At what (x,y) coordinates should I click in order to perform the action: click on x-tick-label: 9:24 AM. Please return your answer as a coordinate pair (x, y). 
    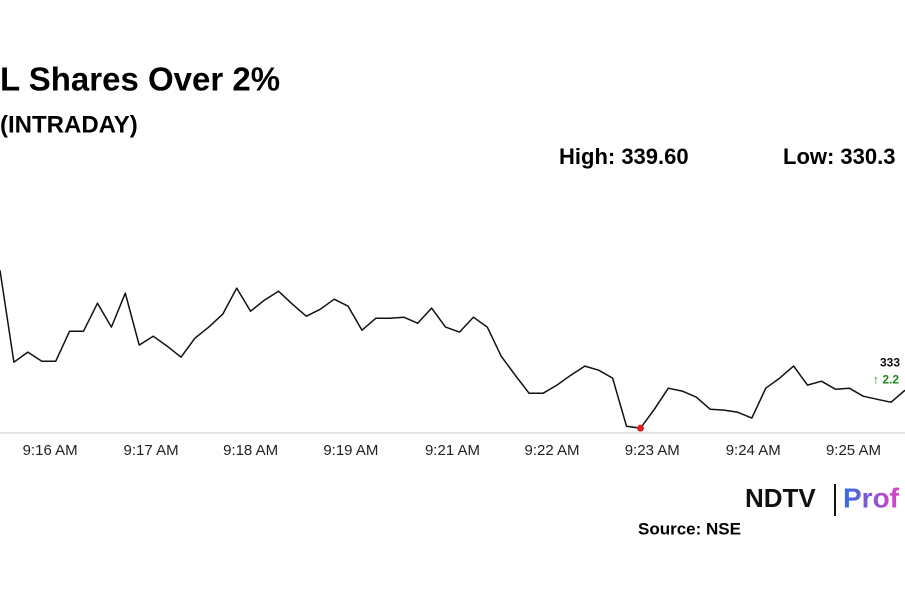
    Looking at the image, I should click on (753, 450).